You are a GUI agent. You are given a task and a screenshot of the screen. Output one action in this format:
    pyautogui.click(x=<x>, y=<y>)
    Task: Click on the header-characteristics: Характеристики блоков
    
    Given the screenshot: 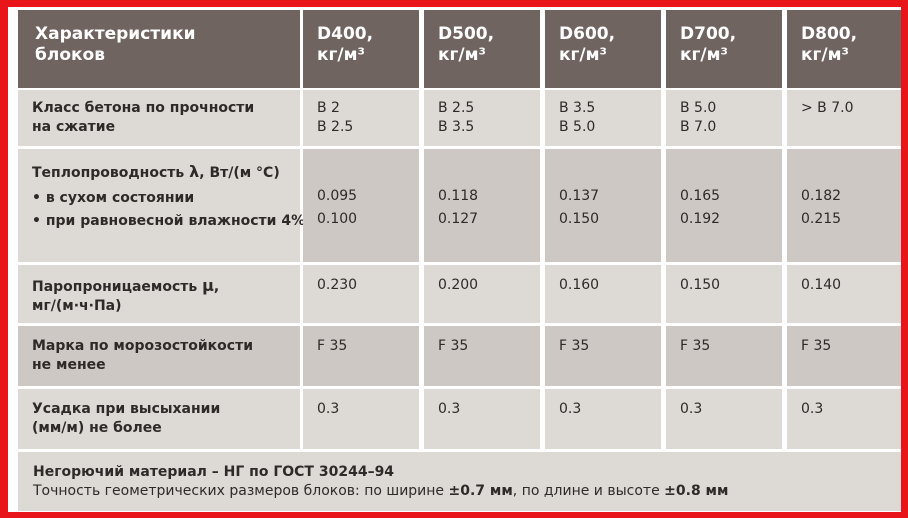 What is the action you would take?
    pyautogui.click(x=159, y=49)
    